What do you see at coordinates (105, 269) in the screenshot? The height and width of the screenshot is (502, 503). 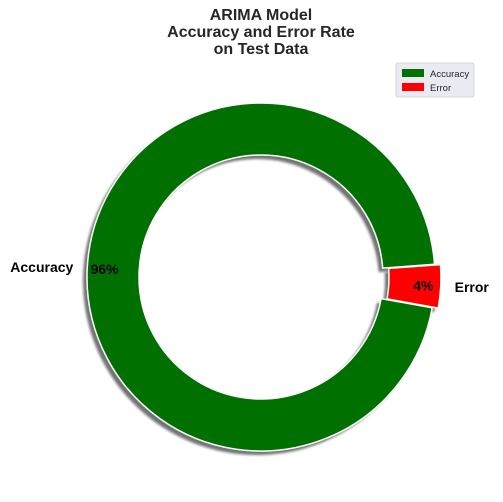 I see `slice-pct-label-accuracy: 96%` at bounding box center [105, 269].